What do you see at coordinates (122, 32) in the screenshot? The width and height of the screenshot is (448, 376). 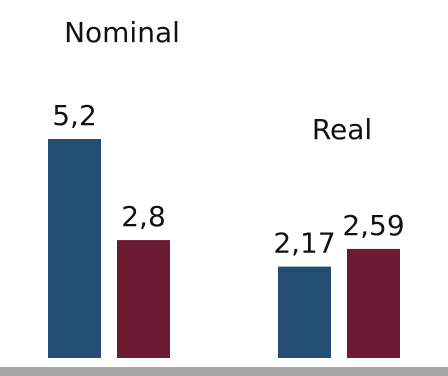 I see `category-label-nominal: Nominal` at bounding box center [122, 32].